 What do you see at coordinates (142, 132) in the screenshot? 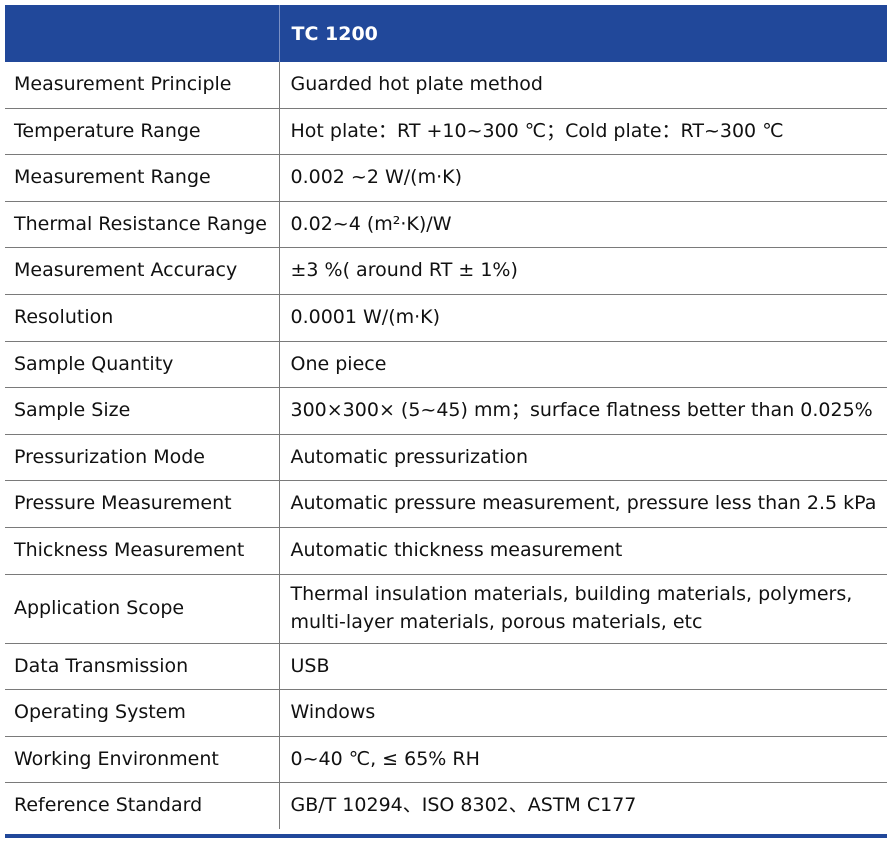
I see `row-label: Temperature Range` at bounding box center [142, 132].